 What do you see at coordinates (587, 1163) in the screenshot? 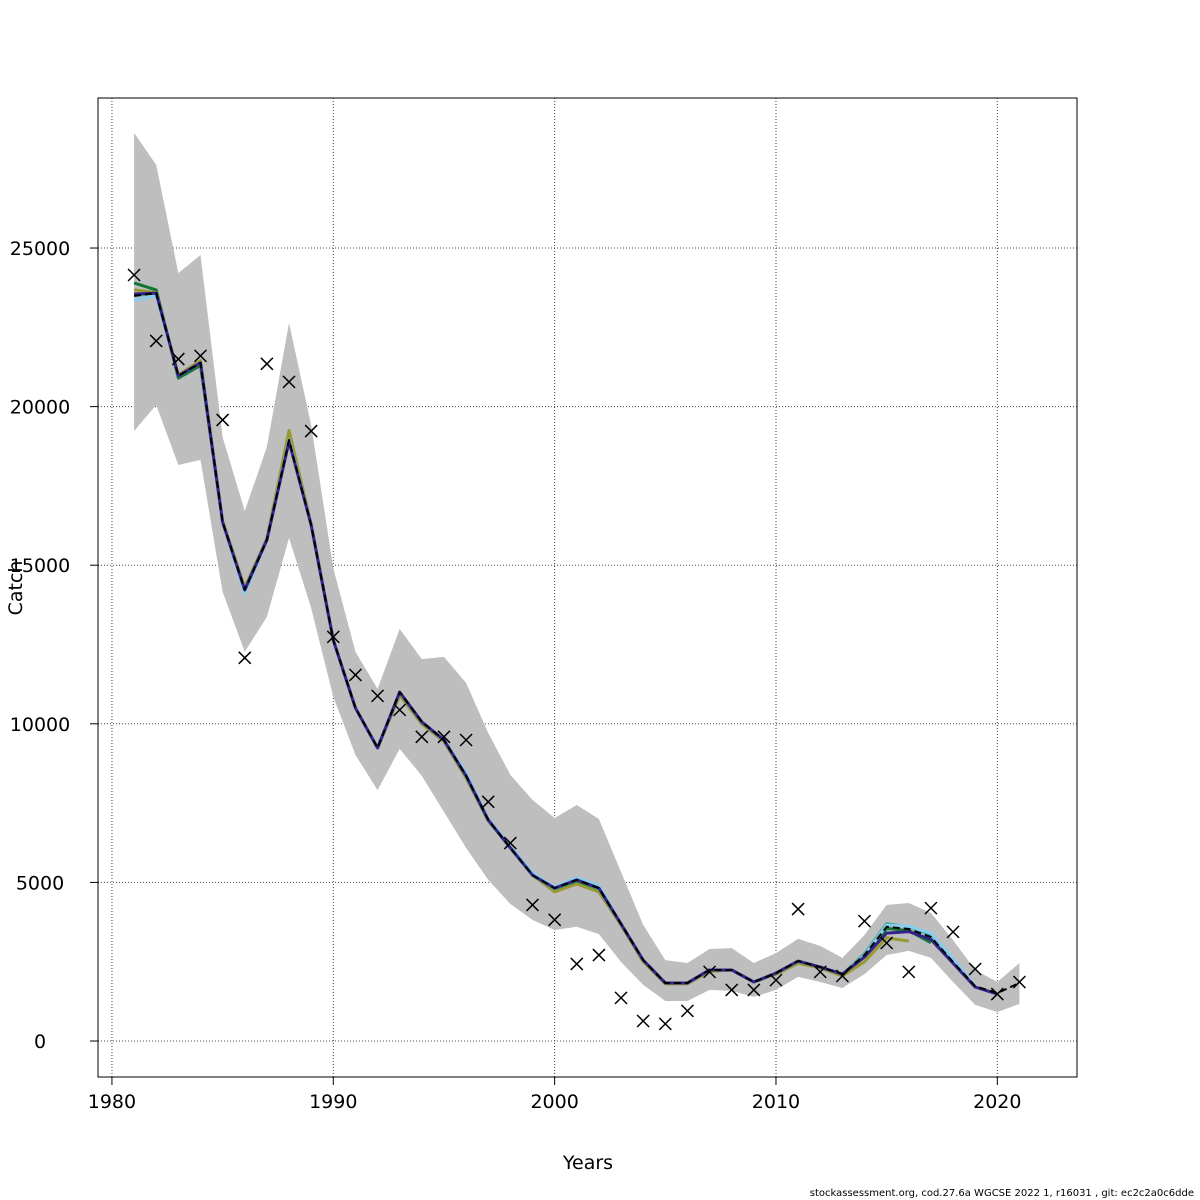
I see `x-axis-label: Years` at bounding box center [587, 1163].